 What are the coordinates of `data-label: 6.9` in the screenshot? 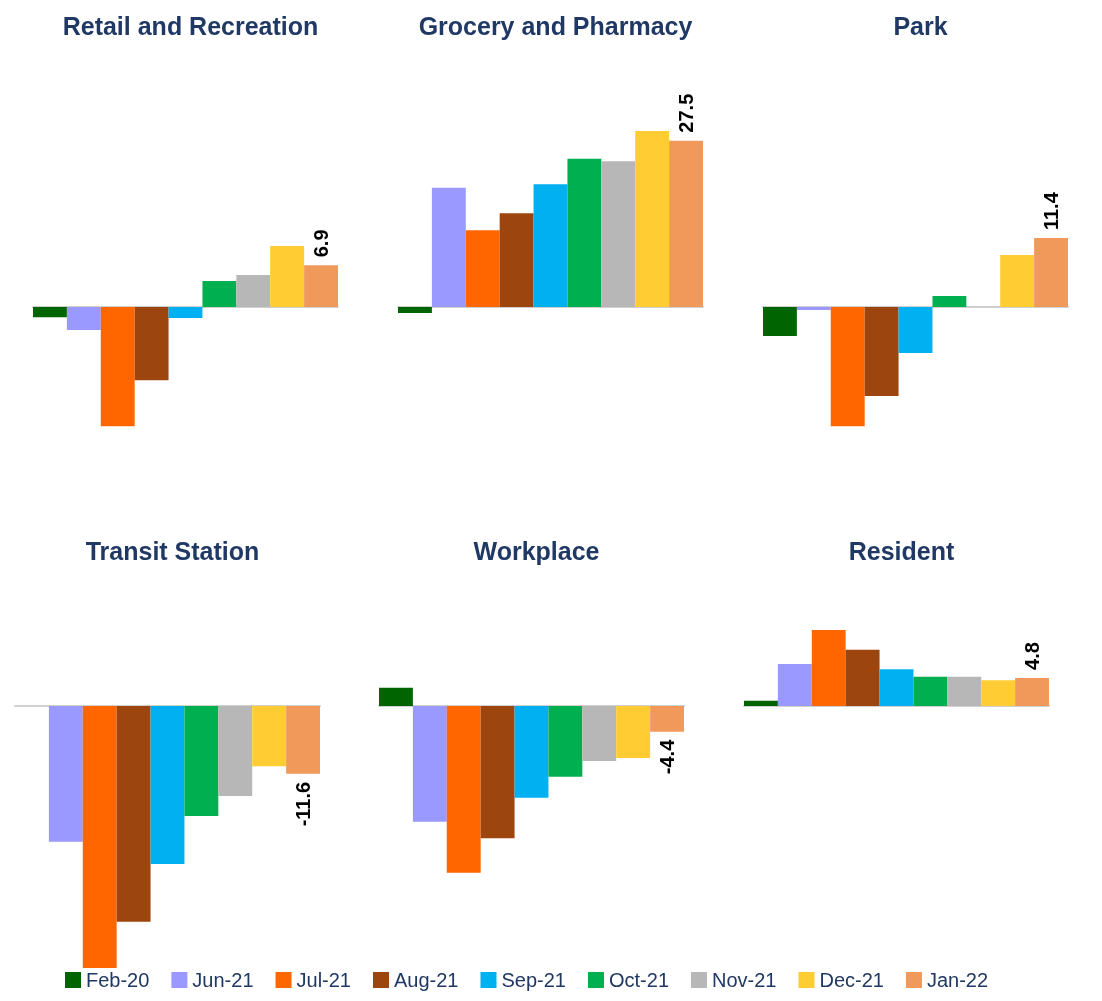 It's located at (321, 243).